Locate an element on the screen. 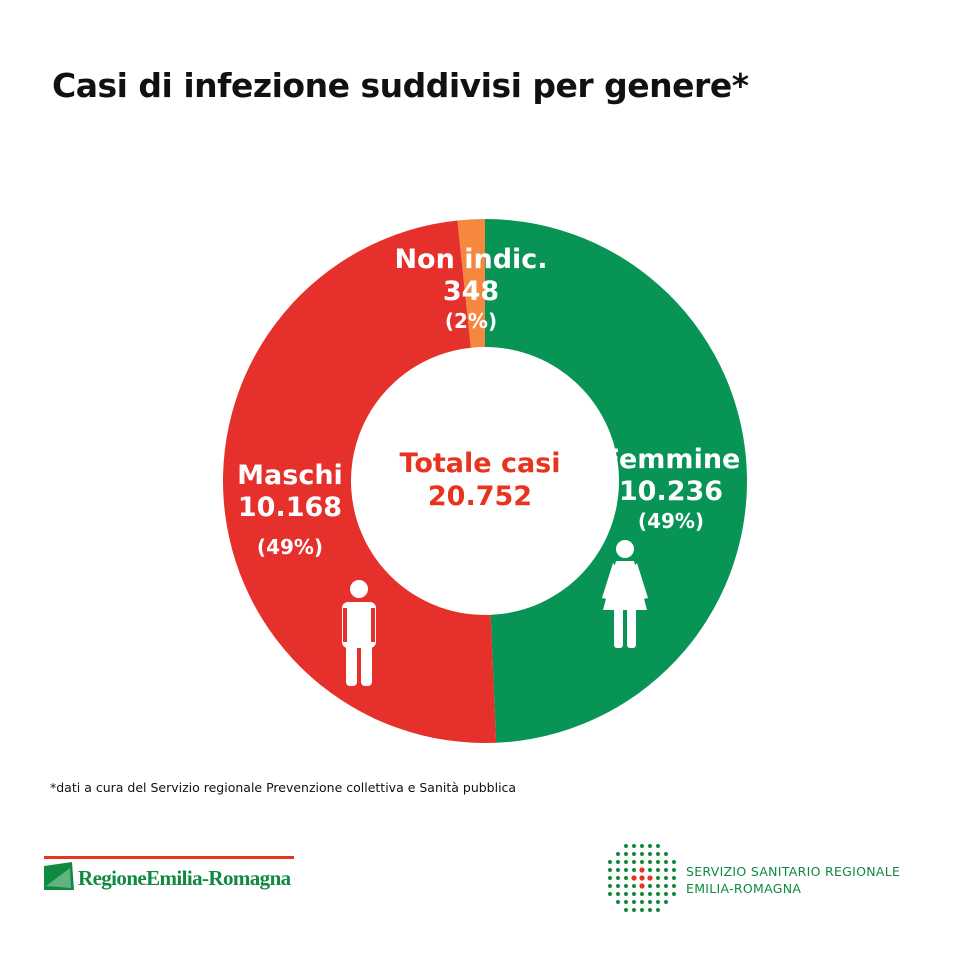 This screenshot has height=960, width=960. regione-flag-icon is located at coordinates (59, 876).